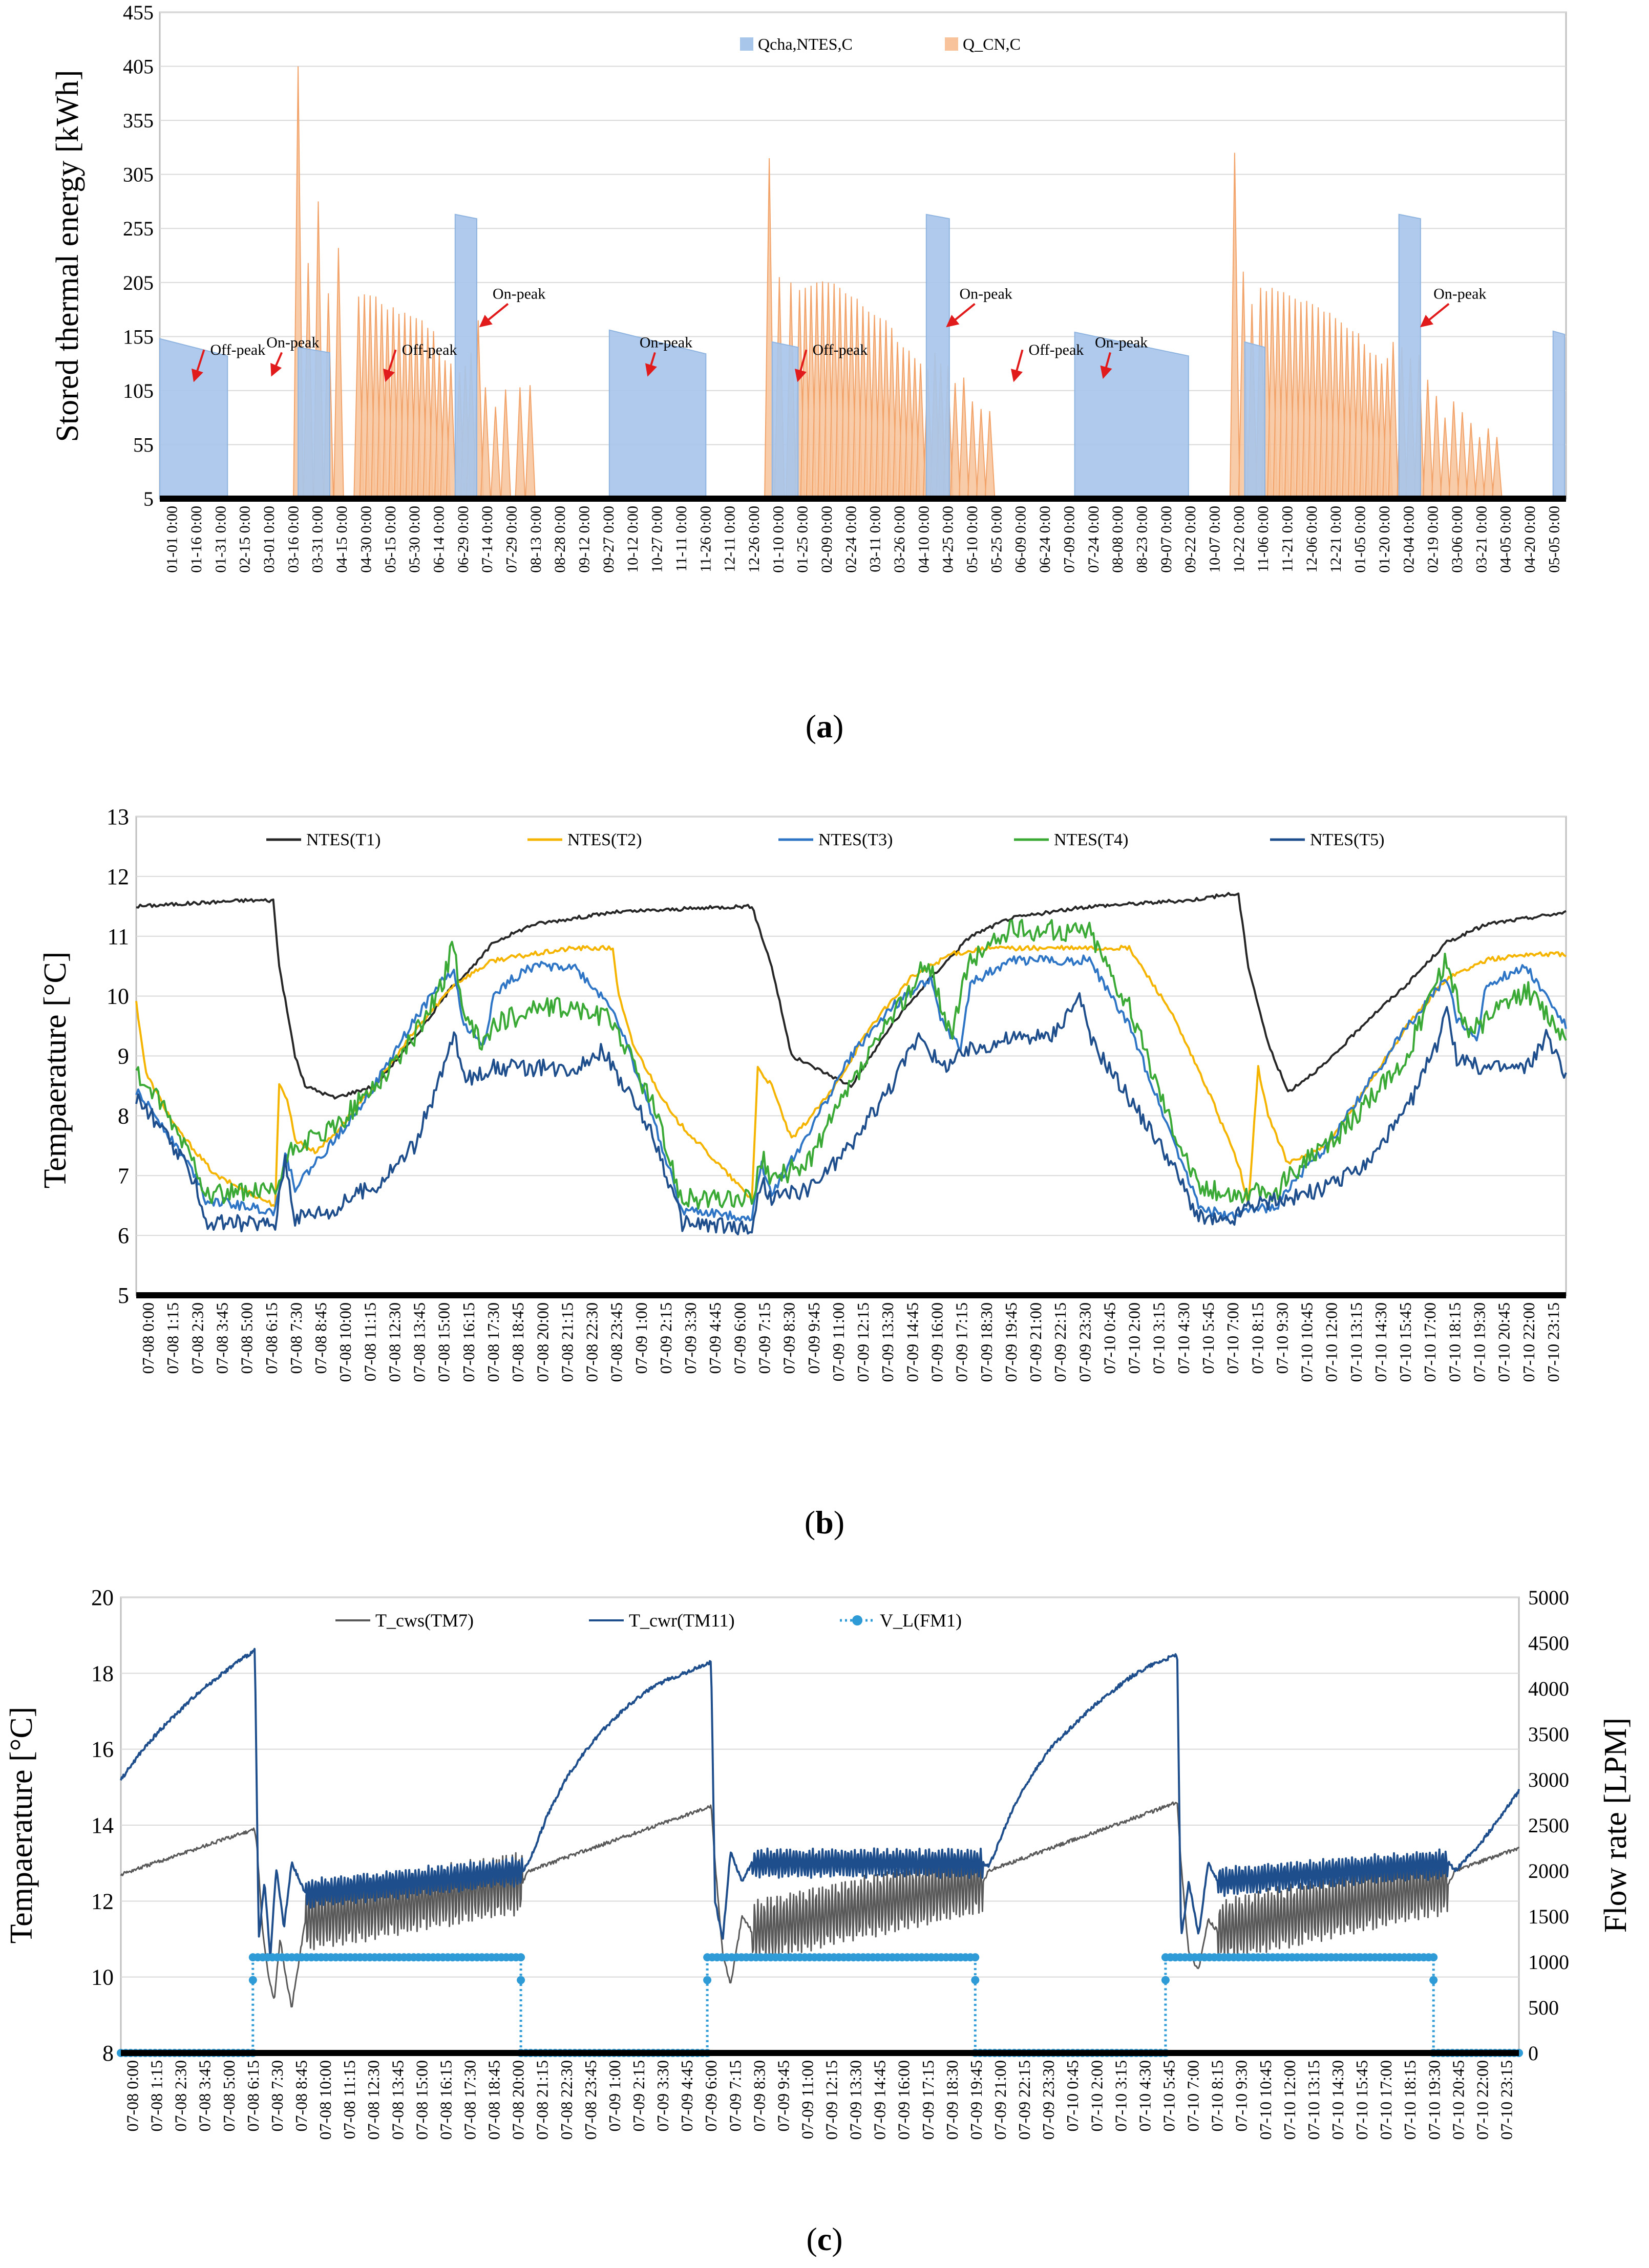  I want to click on panel-a-x-tick-label: 10-07 0:00, so click(1215, 539).